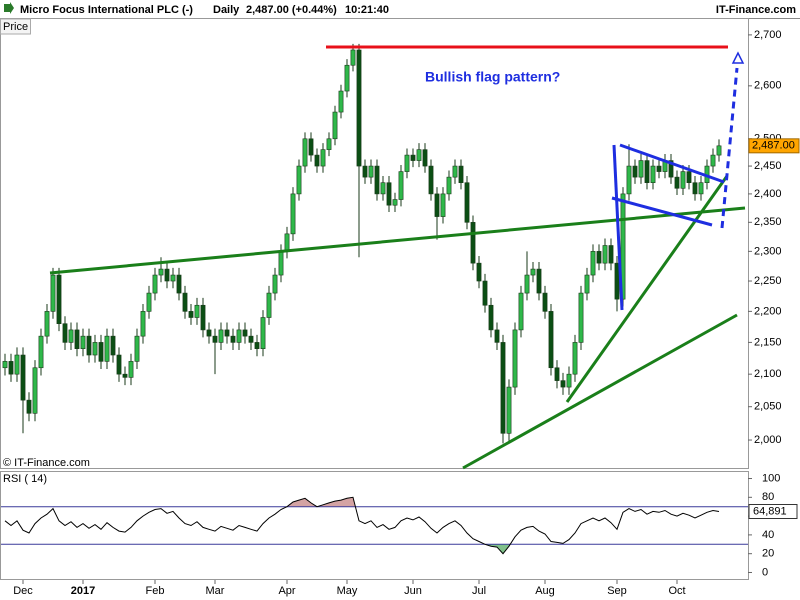 The image size is (800, 600). Describe the element at coordinates (347, 591) in the screenshot. I see `x-tick-label: May` at that location.